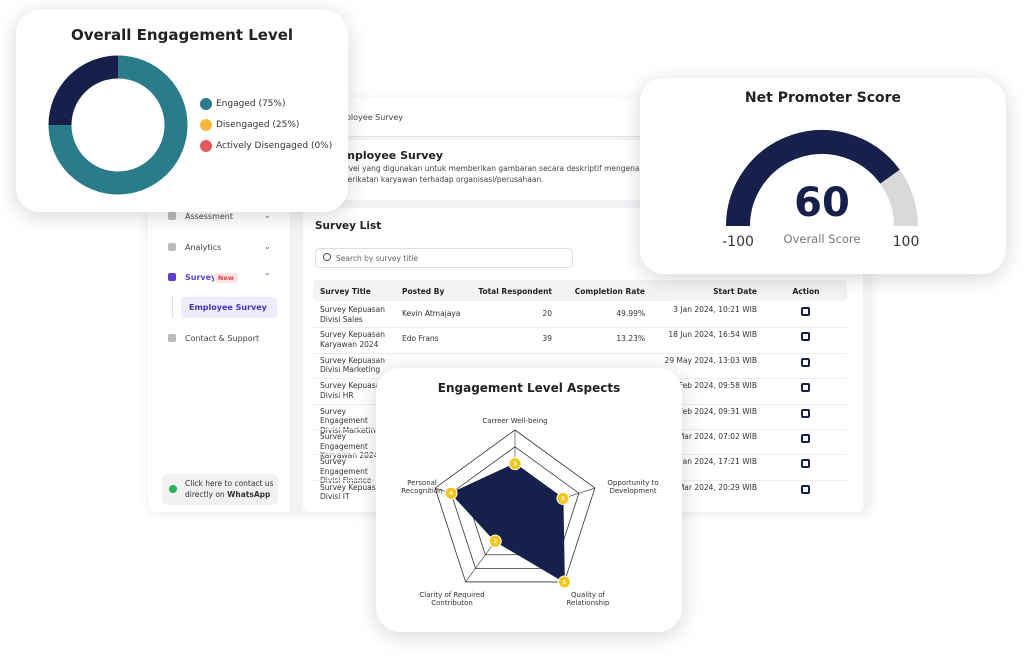 The image size is (1024, 656). Describe the element at coordinates (735, 291) in the screenshot. I see `column-header: Start Date` at that location.